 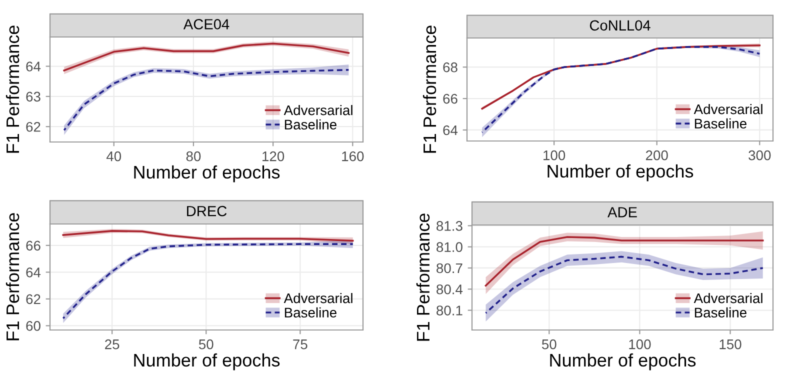 I want to click on x-tick-label: 75, so click(x=300, y=345).